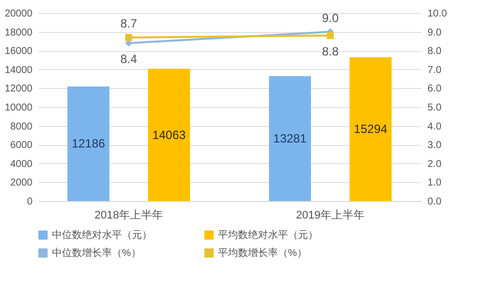 Image resolution: width=481 pixels, height=288 pixels. What do you see at coordinates (330, 17) in the screenshot?
I see `data-label: 9.0` at bounding box center [330, 17].